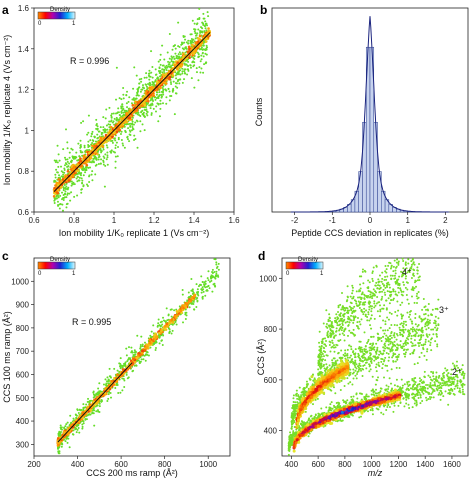 This screenshot has height=479, width=474. What do you see at coordinates (60, 260) in the screenshot?
I see `panel-c-legend-title: Density` at bounding box center [60, 260].